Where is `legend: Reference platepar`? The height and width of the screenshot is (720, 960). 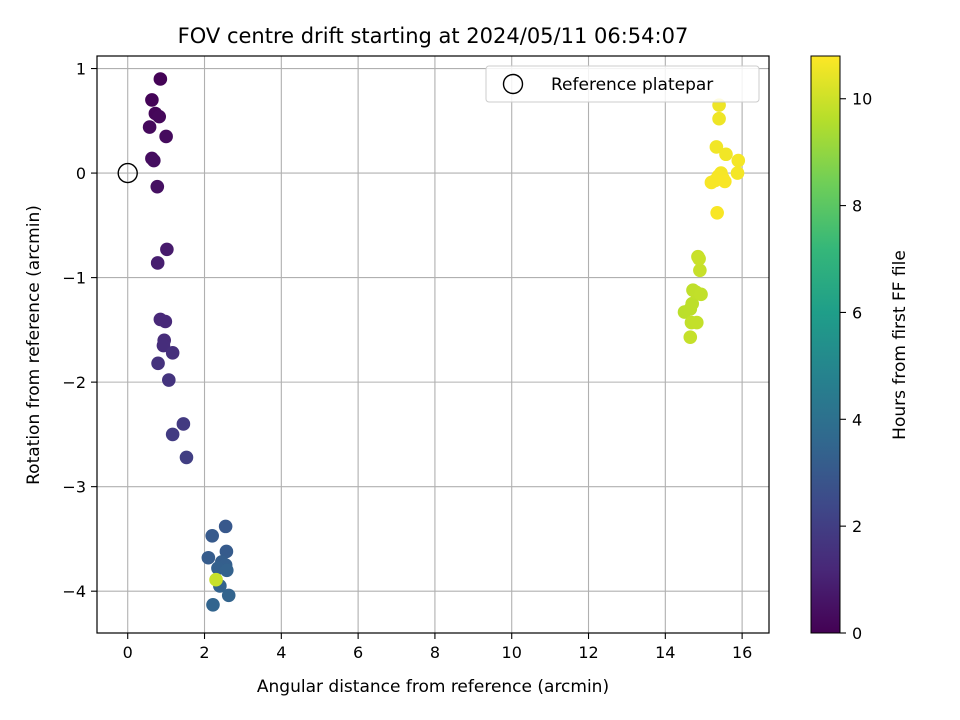 legend: Reference platepar is located at coordinates (622, 84).